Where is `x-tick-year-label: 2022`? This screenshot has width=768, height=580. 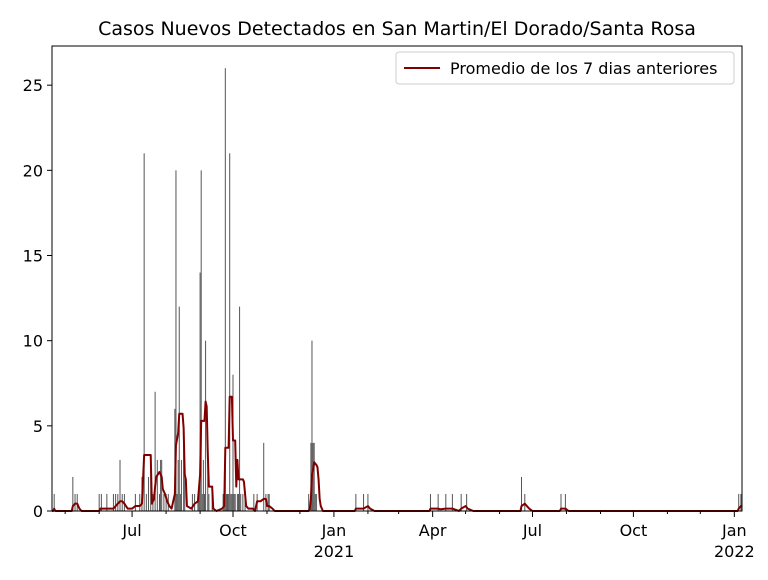
x-tick-year-label: 2022 is located at coordinates (734, 551).